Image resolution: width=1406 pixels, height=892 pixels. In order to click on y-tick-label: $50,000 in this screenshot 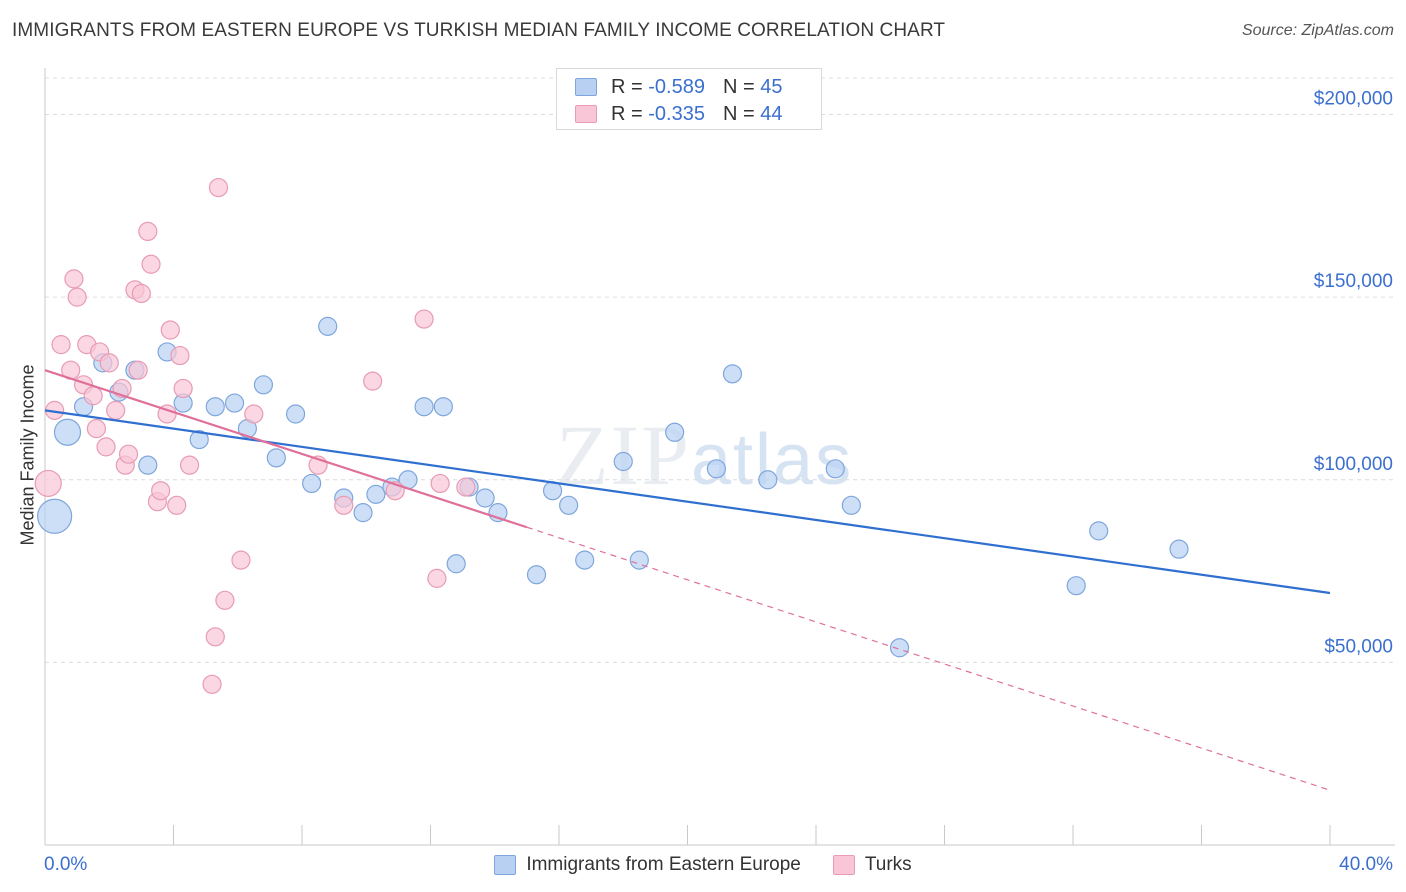, I will do `click(1358, 646)`.